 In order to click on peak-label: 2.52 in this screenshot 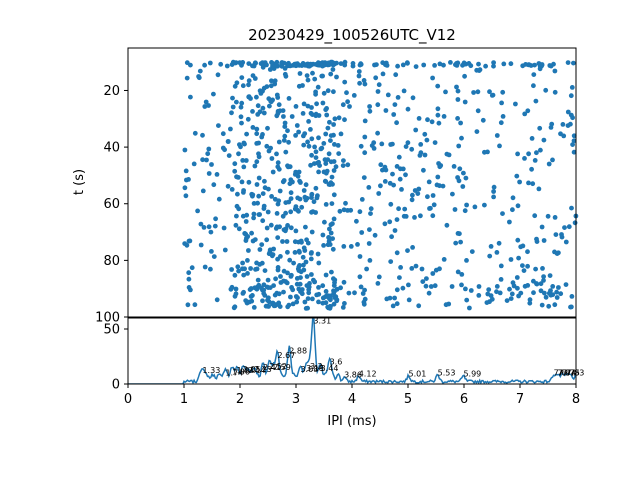, I will do `click(278, 366)`.